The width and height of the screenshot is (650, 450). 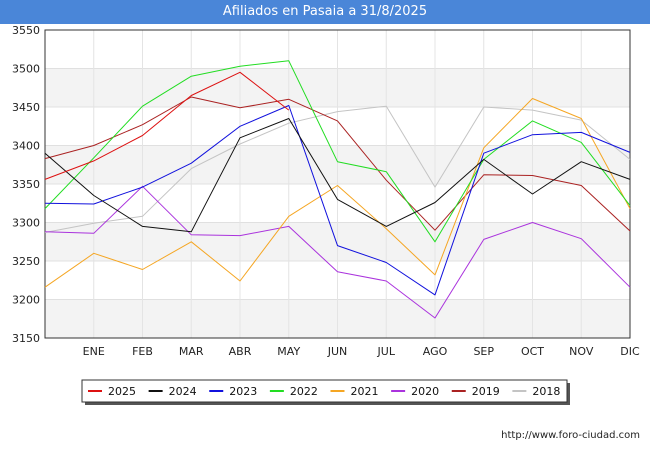 I want to click on legend-box, so click(x=324, y=391).